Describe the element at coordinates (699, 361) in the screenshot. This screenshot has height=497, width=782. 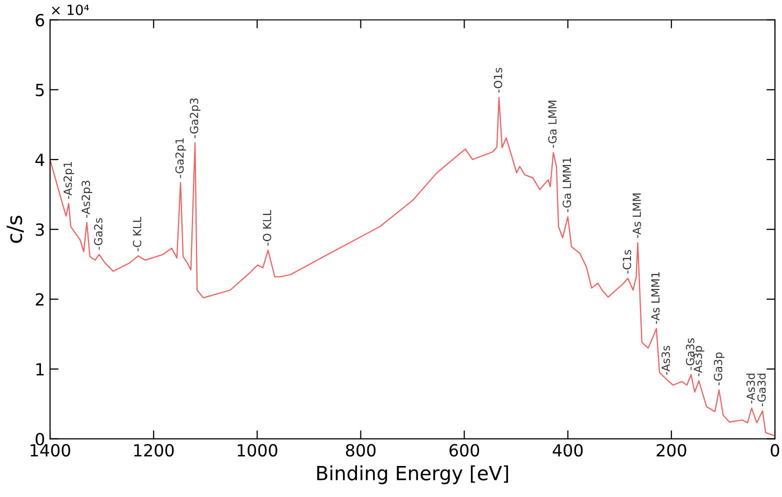
I see `annotation: -As3p` at that location.